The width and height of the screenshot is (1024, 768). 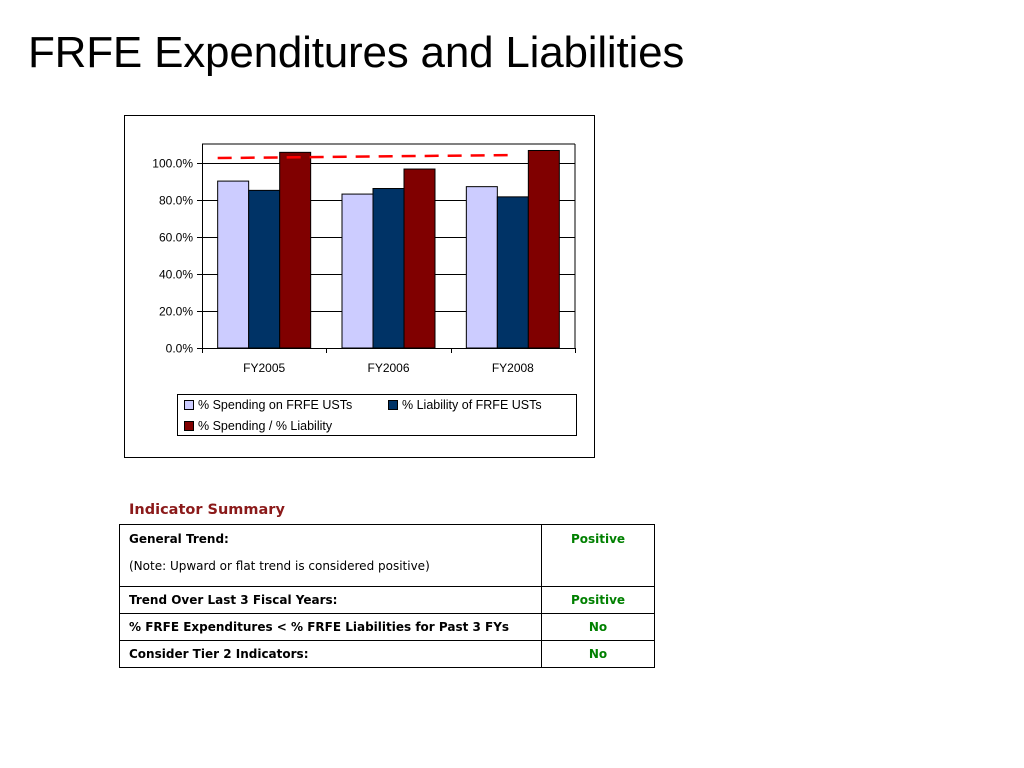 I want to click on row-label-text: General Trend:, so click(x=179, y=539).